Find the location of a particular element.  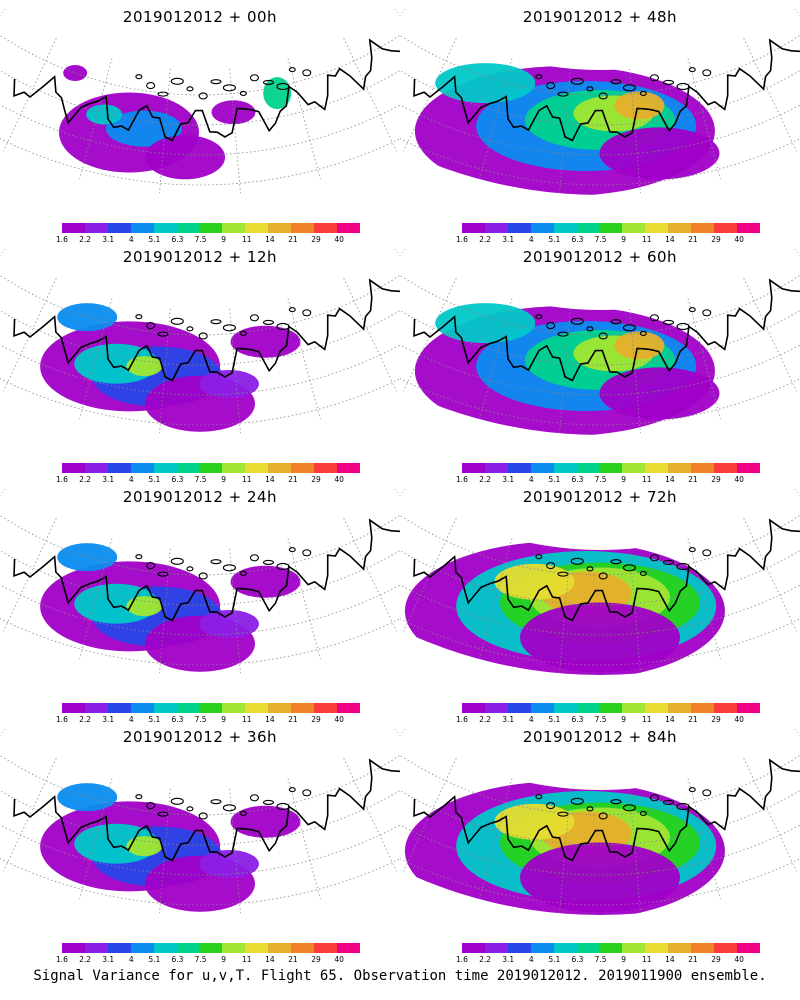

colorbar-tick-label: 40 is located at coordinates (739, 959).